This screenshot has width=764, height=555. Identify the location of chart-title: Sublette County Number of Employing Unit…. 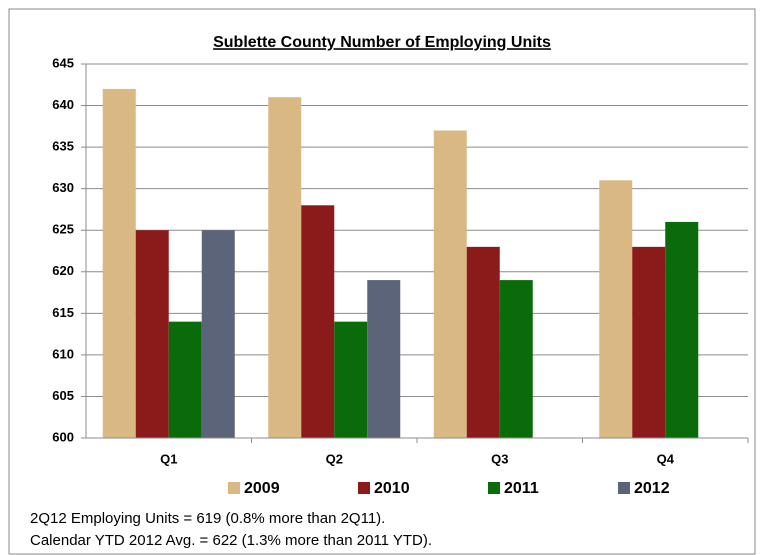
(382, 42).